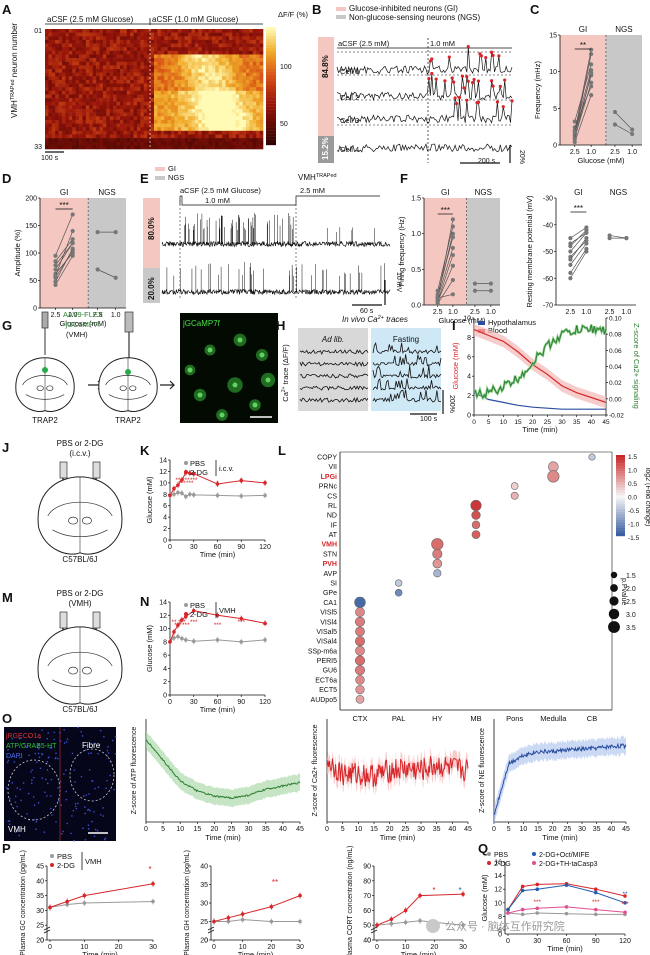 This screenshot has height=955, width=650. I want to click on panel-n-point-2-DG, so click(178, 625).